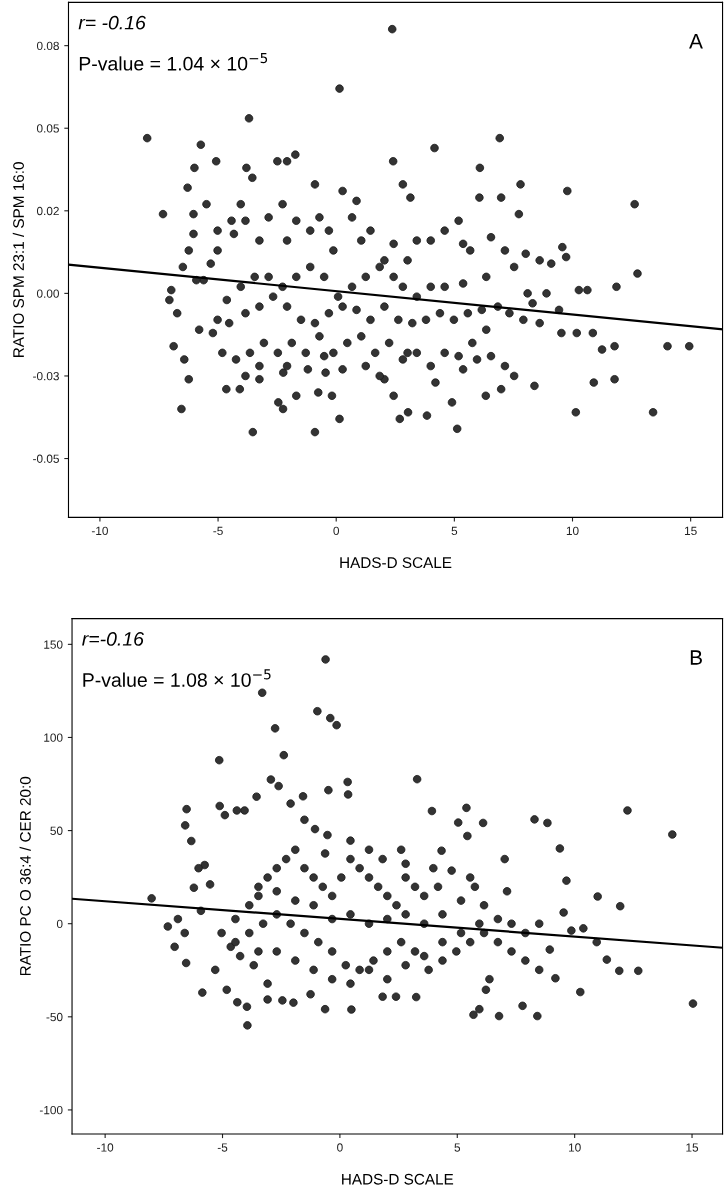  I want to click on y-tick-label: -50, so click(54, 1017).